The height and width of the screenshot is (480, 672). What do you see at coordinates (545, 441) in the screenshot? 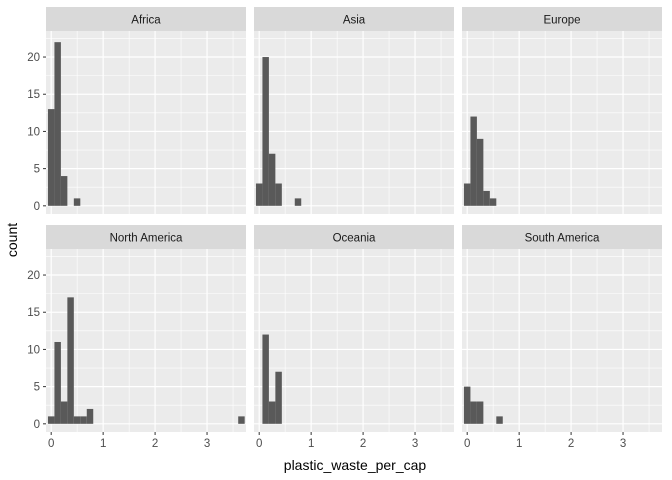
I see `x-axis-south-america: 0 1 2 3` at bounding box center [545, 441].